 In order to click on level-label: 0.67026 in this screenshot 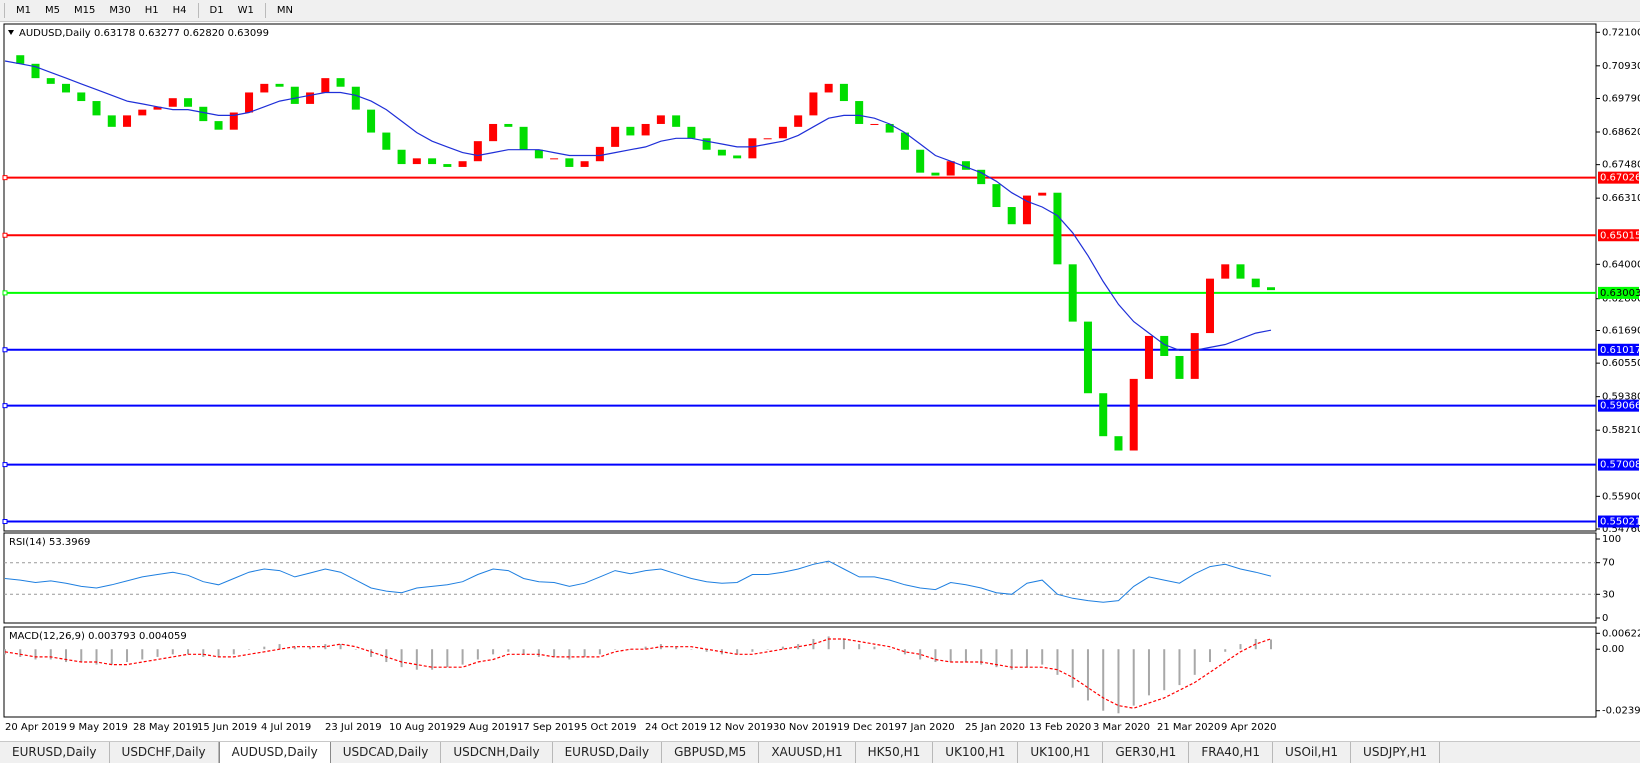, I will do `click(1620, 178)`.